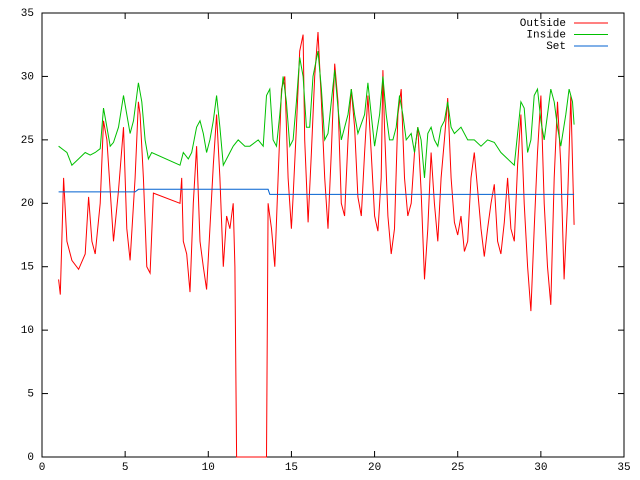  I want to click on legend-label: Set, so click(556, 47).